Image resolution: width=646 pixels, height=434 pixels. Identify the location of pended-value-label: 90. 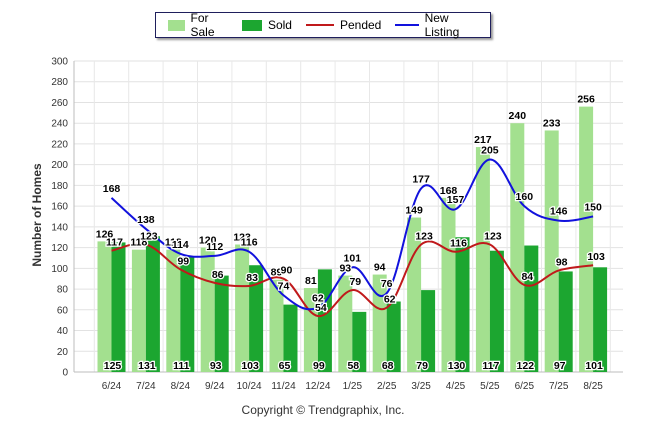
(287, 271).